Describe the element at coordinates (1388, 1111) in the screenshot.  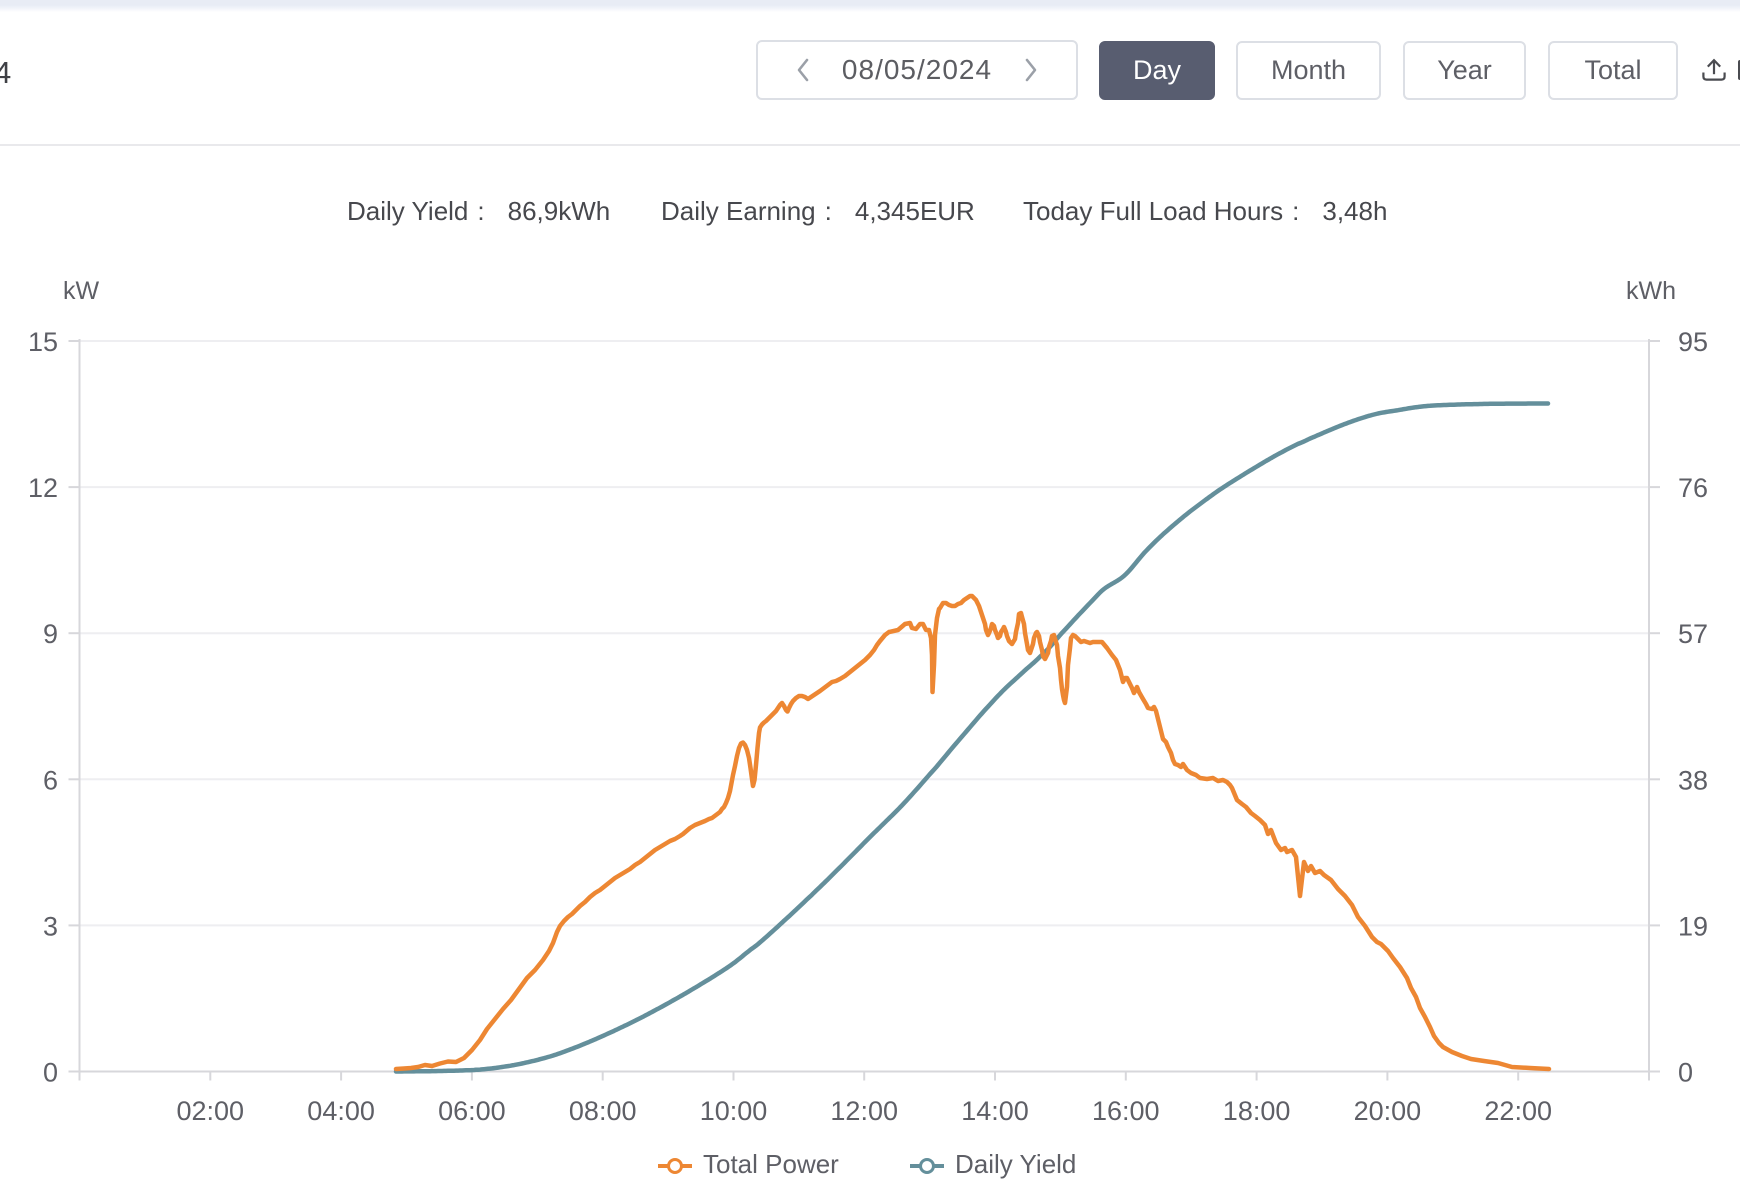
I see `svg-text: 20:00` at that location.